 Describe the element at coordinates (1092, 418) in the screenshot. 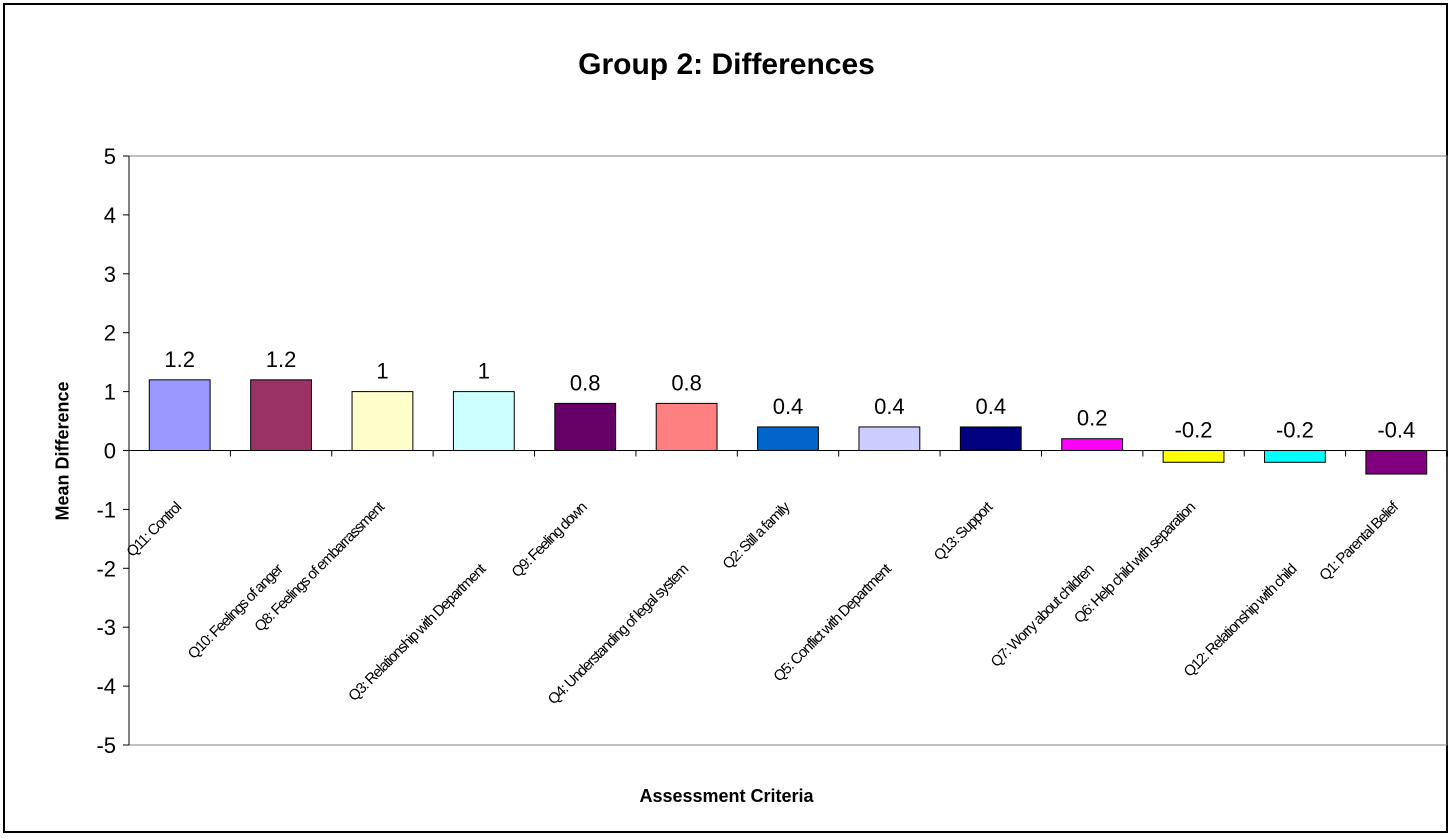

I see `data-label: 0.2` at that location.